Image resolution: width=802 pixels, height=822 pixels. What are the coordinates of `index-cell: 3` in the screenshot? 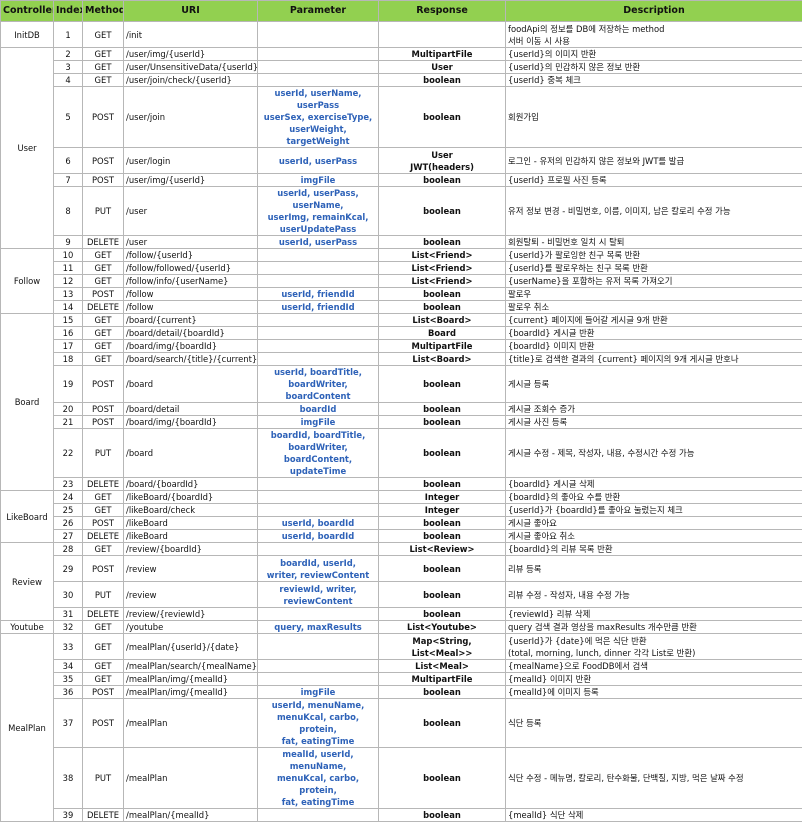 It's located at (68, 67).